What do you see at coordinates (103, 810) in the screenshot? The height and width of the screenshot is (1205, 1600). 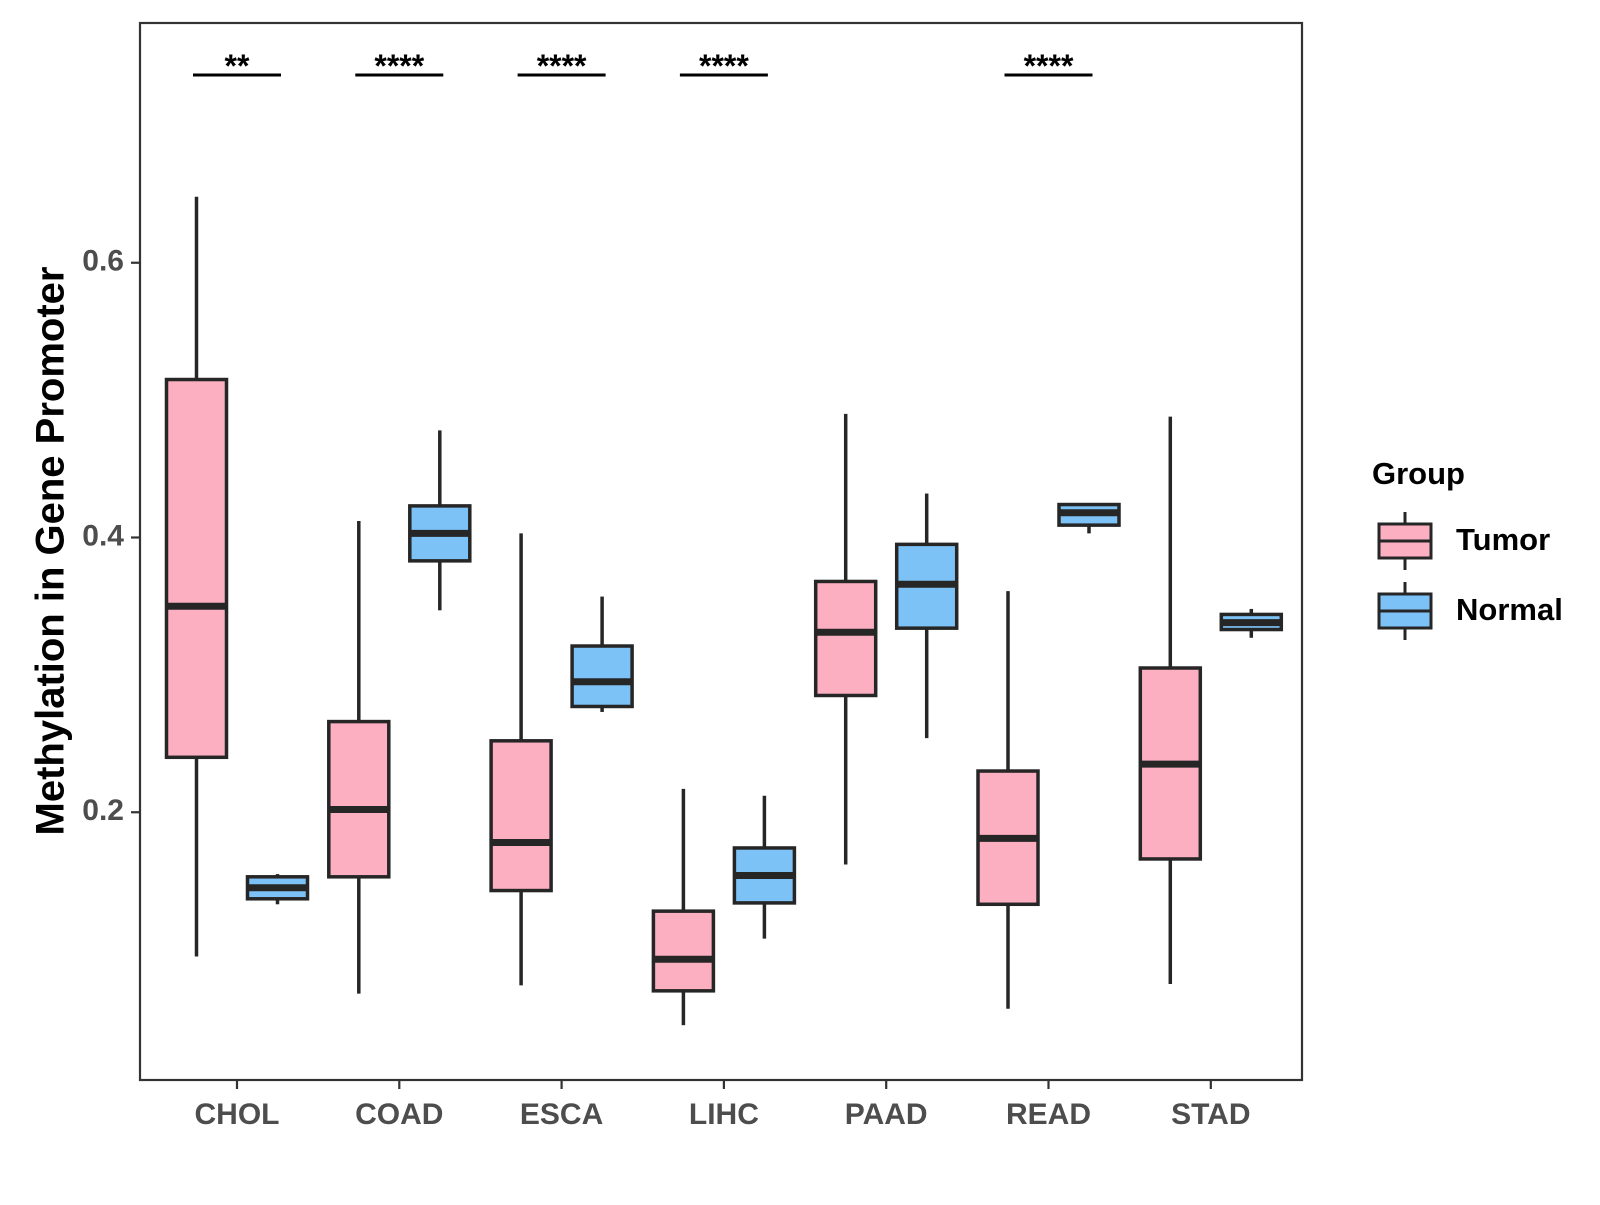 I see `y-tick-label: 0.2` at bounding box center [103, 810].